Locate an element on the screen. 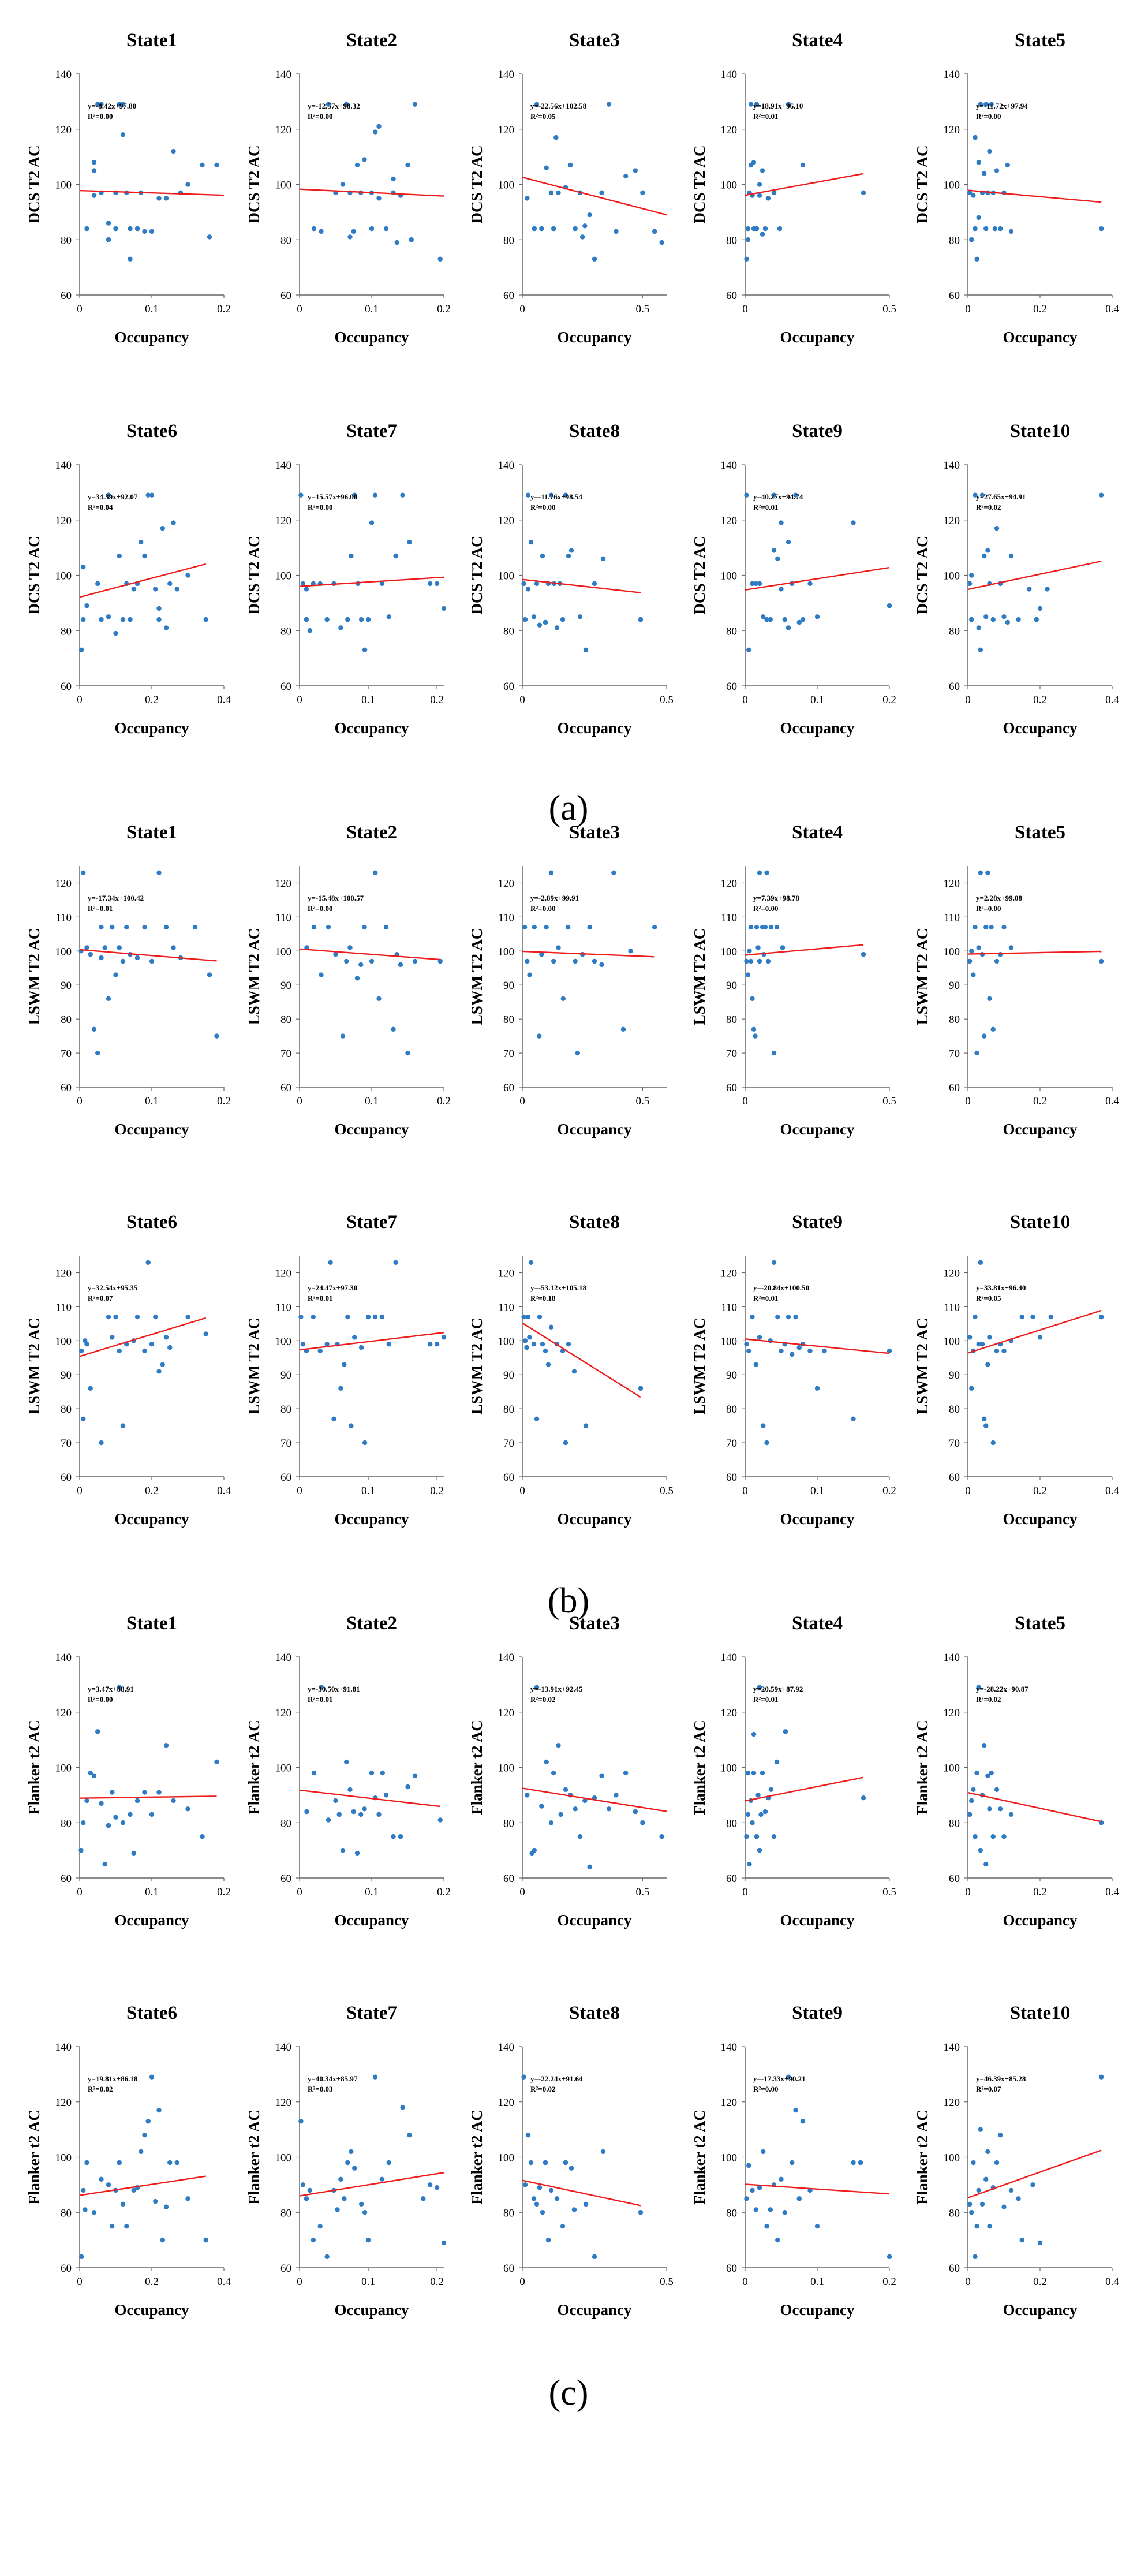 The width and height of the screenshot is (1137, 2576). y-axis-label: DCS T2 AC is located at coordinates (34, 575).